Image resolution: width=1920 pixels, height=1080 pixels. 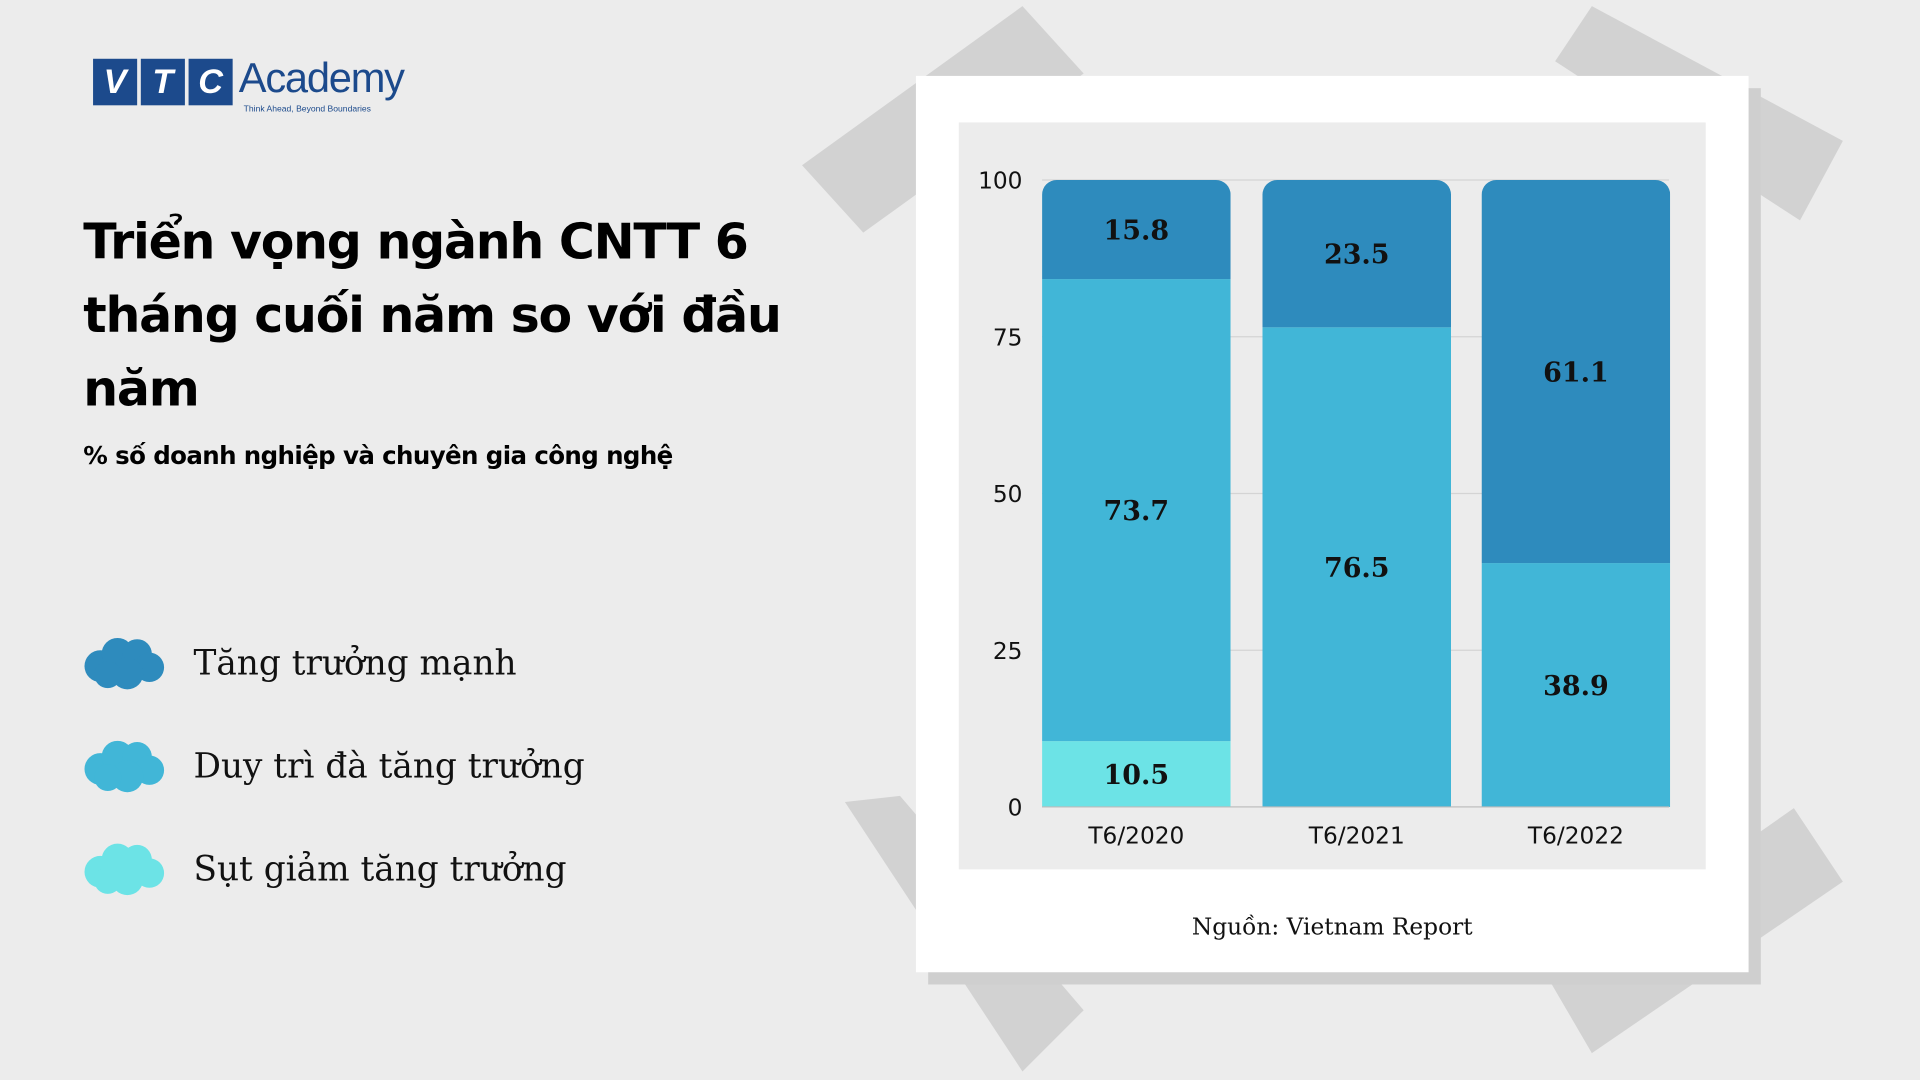 What do you see at coordinates (1575, 836) in the screenshot?
I see `x-tick-label: T6/2022` at bounding box center [1575, 836].